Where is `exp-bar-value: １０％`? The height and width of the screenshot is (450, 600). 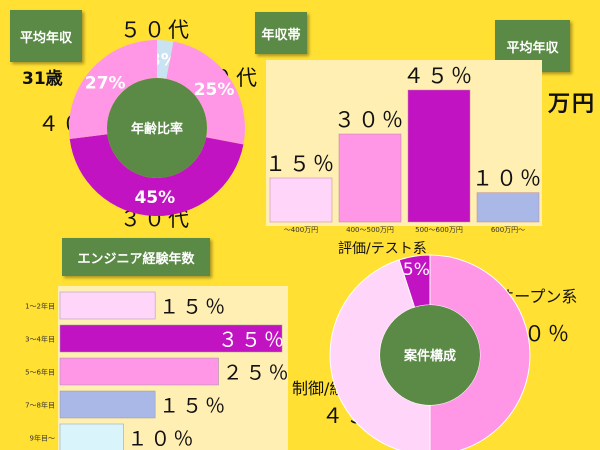
exp-bar-value: １０％ is located at coordinates (161, 438).